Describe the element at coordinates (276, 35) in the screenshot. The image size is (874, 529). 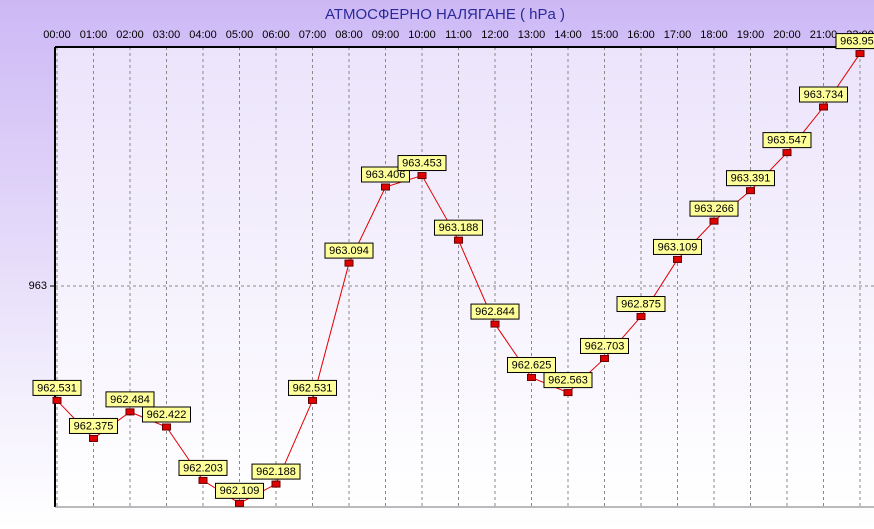
I see `x-tick-label: 06:00` at that location.